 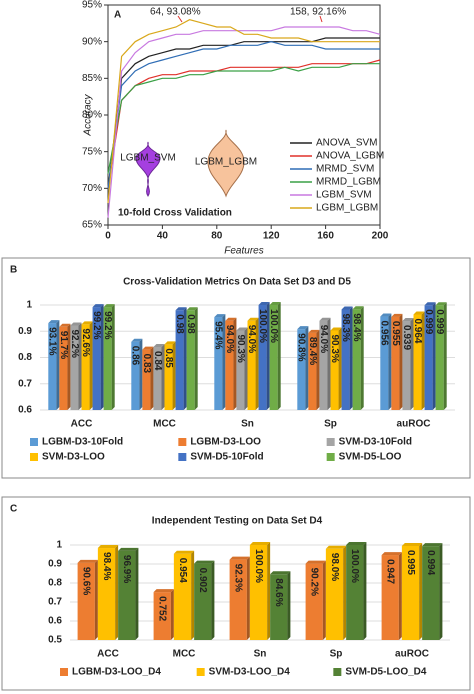 I want to click on x-tick-label: ACC, so click(x=108, y=654).